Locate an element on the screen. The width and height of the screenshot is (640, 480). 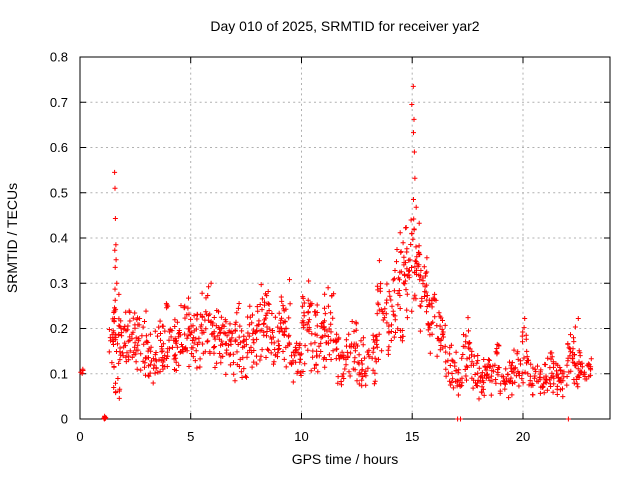
y-tick-labels: 0 0.1 0.2 0.3 0.4 0.5 0.6 0.7 0.8 is located at coordinates (59, 238).